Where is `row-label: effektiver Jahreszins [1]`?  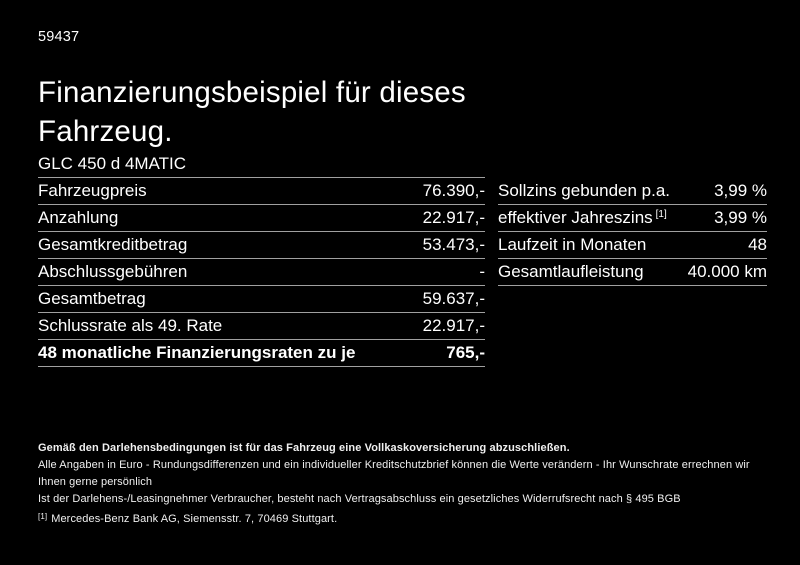 row-label: effektiver Jahreszins [1] is located at coordinates (582, 218).